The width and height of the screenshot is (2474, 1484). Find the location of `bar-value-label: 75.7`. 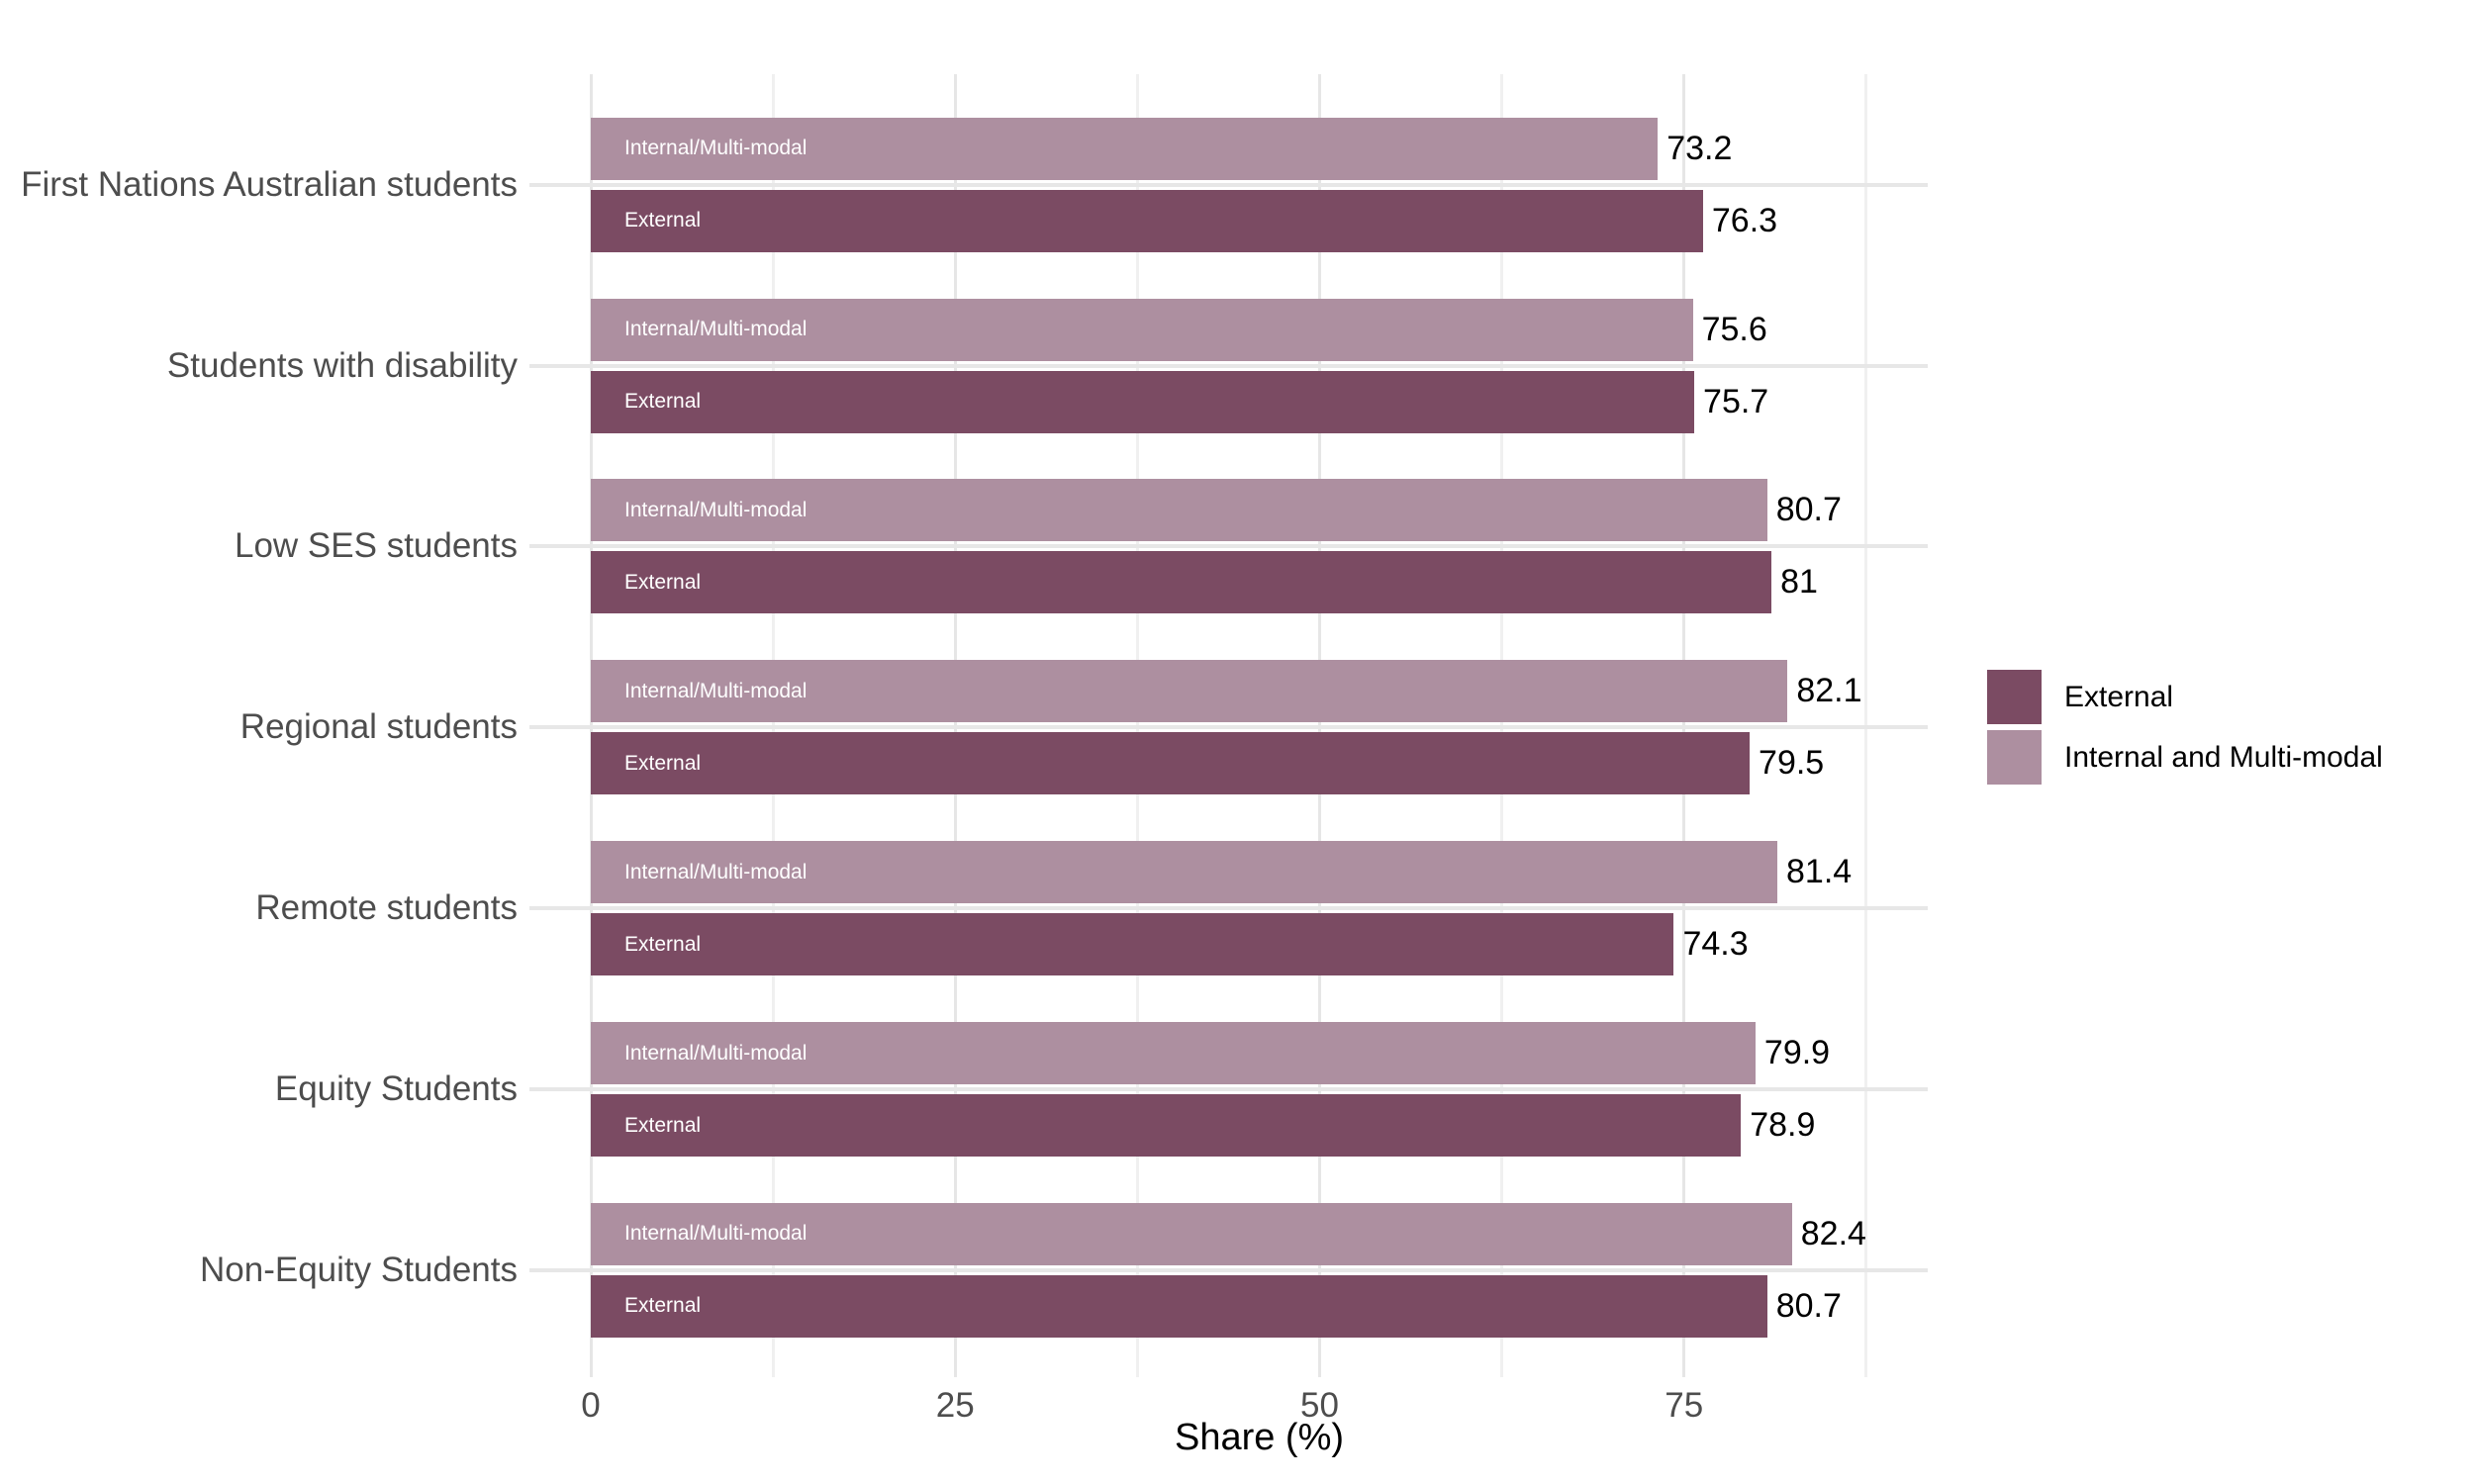

bar-value-label: 75.7 is located at coordinates (1736, 401).